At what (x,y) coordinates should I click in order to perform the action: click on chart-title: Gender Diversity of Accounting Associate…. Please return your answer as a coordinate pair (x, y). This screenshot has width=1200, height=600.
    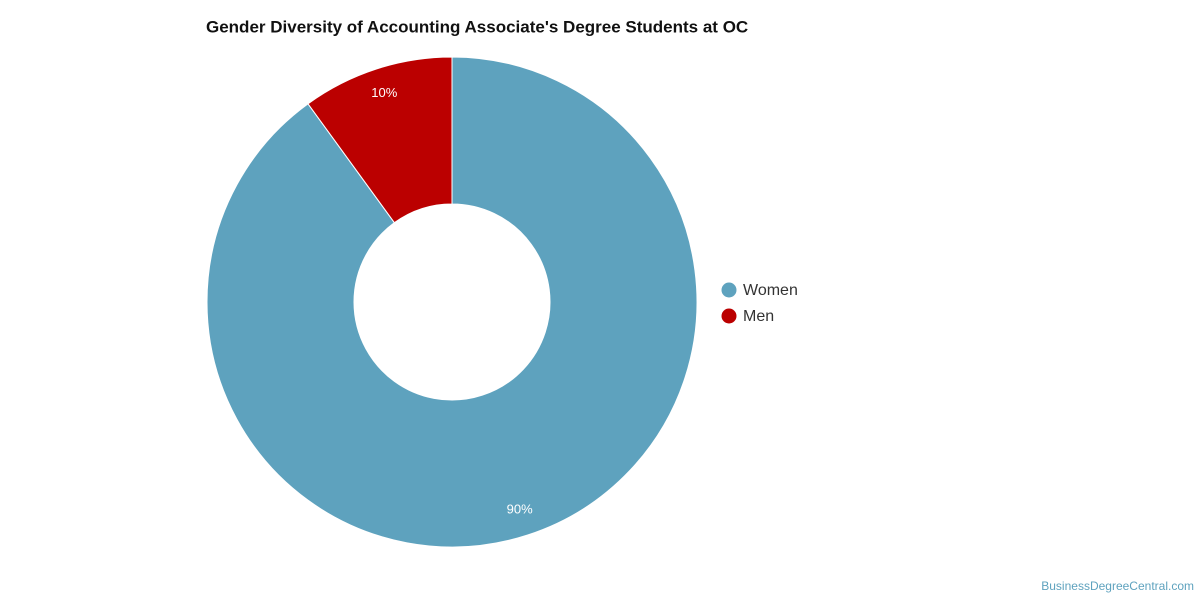
    Looking at the image, I should click on (477, 26).